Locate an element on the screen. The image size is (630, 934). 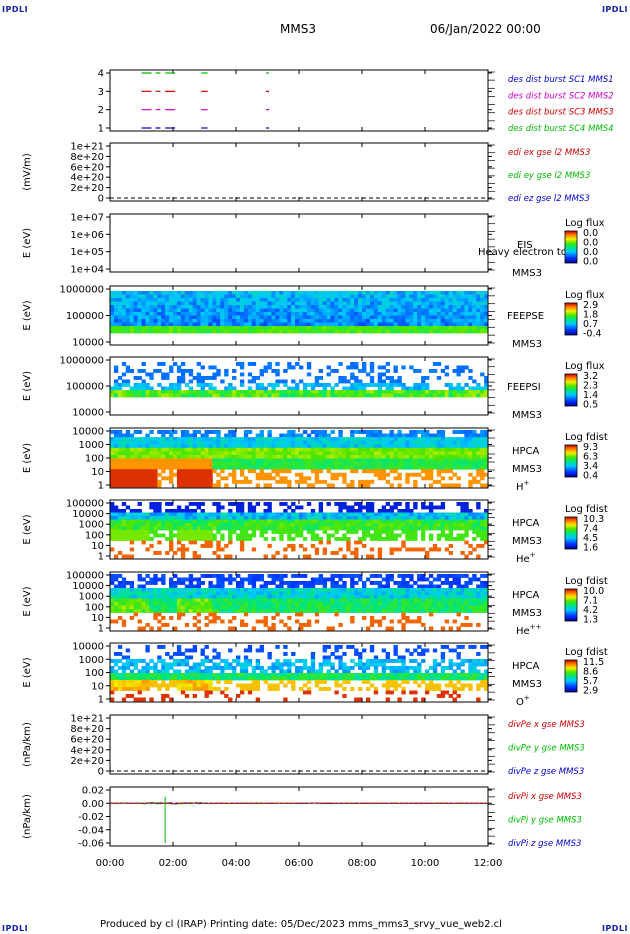
panel-edi-ylabel: (mV/m) is located at coordinates (27, 172).